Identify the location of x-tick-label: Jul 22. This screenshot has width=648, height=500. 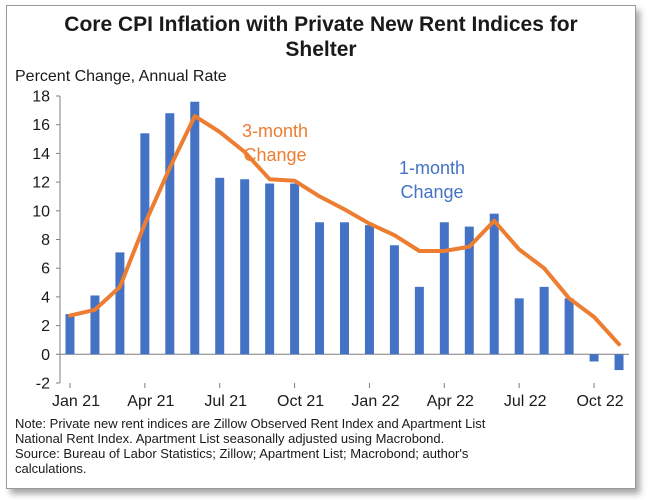
(525, 401).